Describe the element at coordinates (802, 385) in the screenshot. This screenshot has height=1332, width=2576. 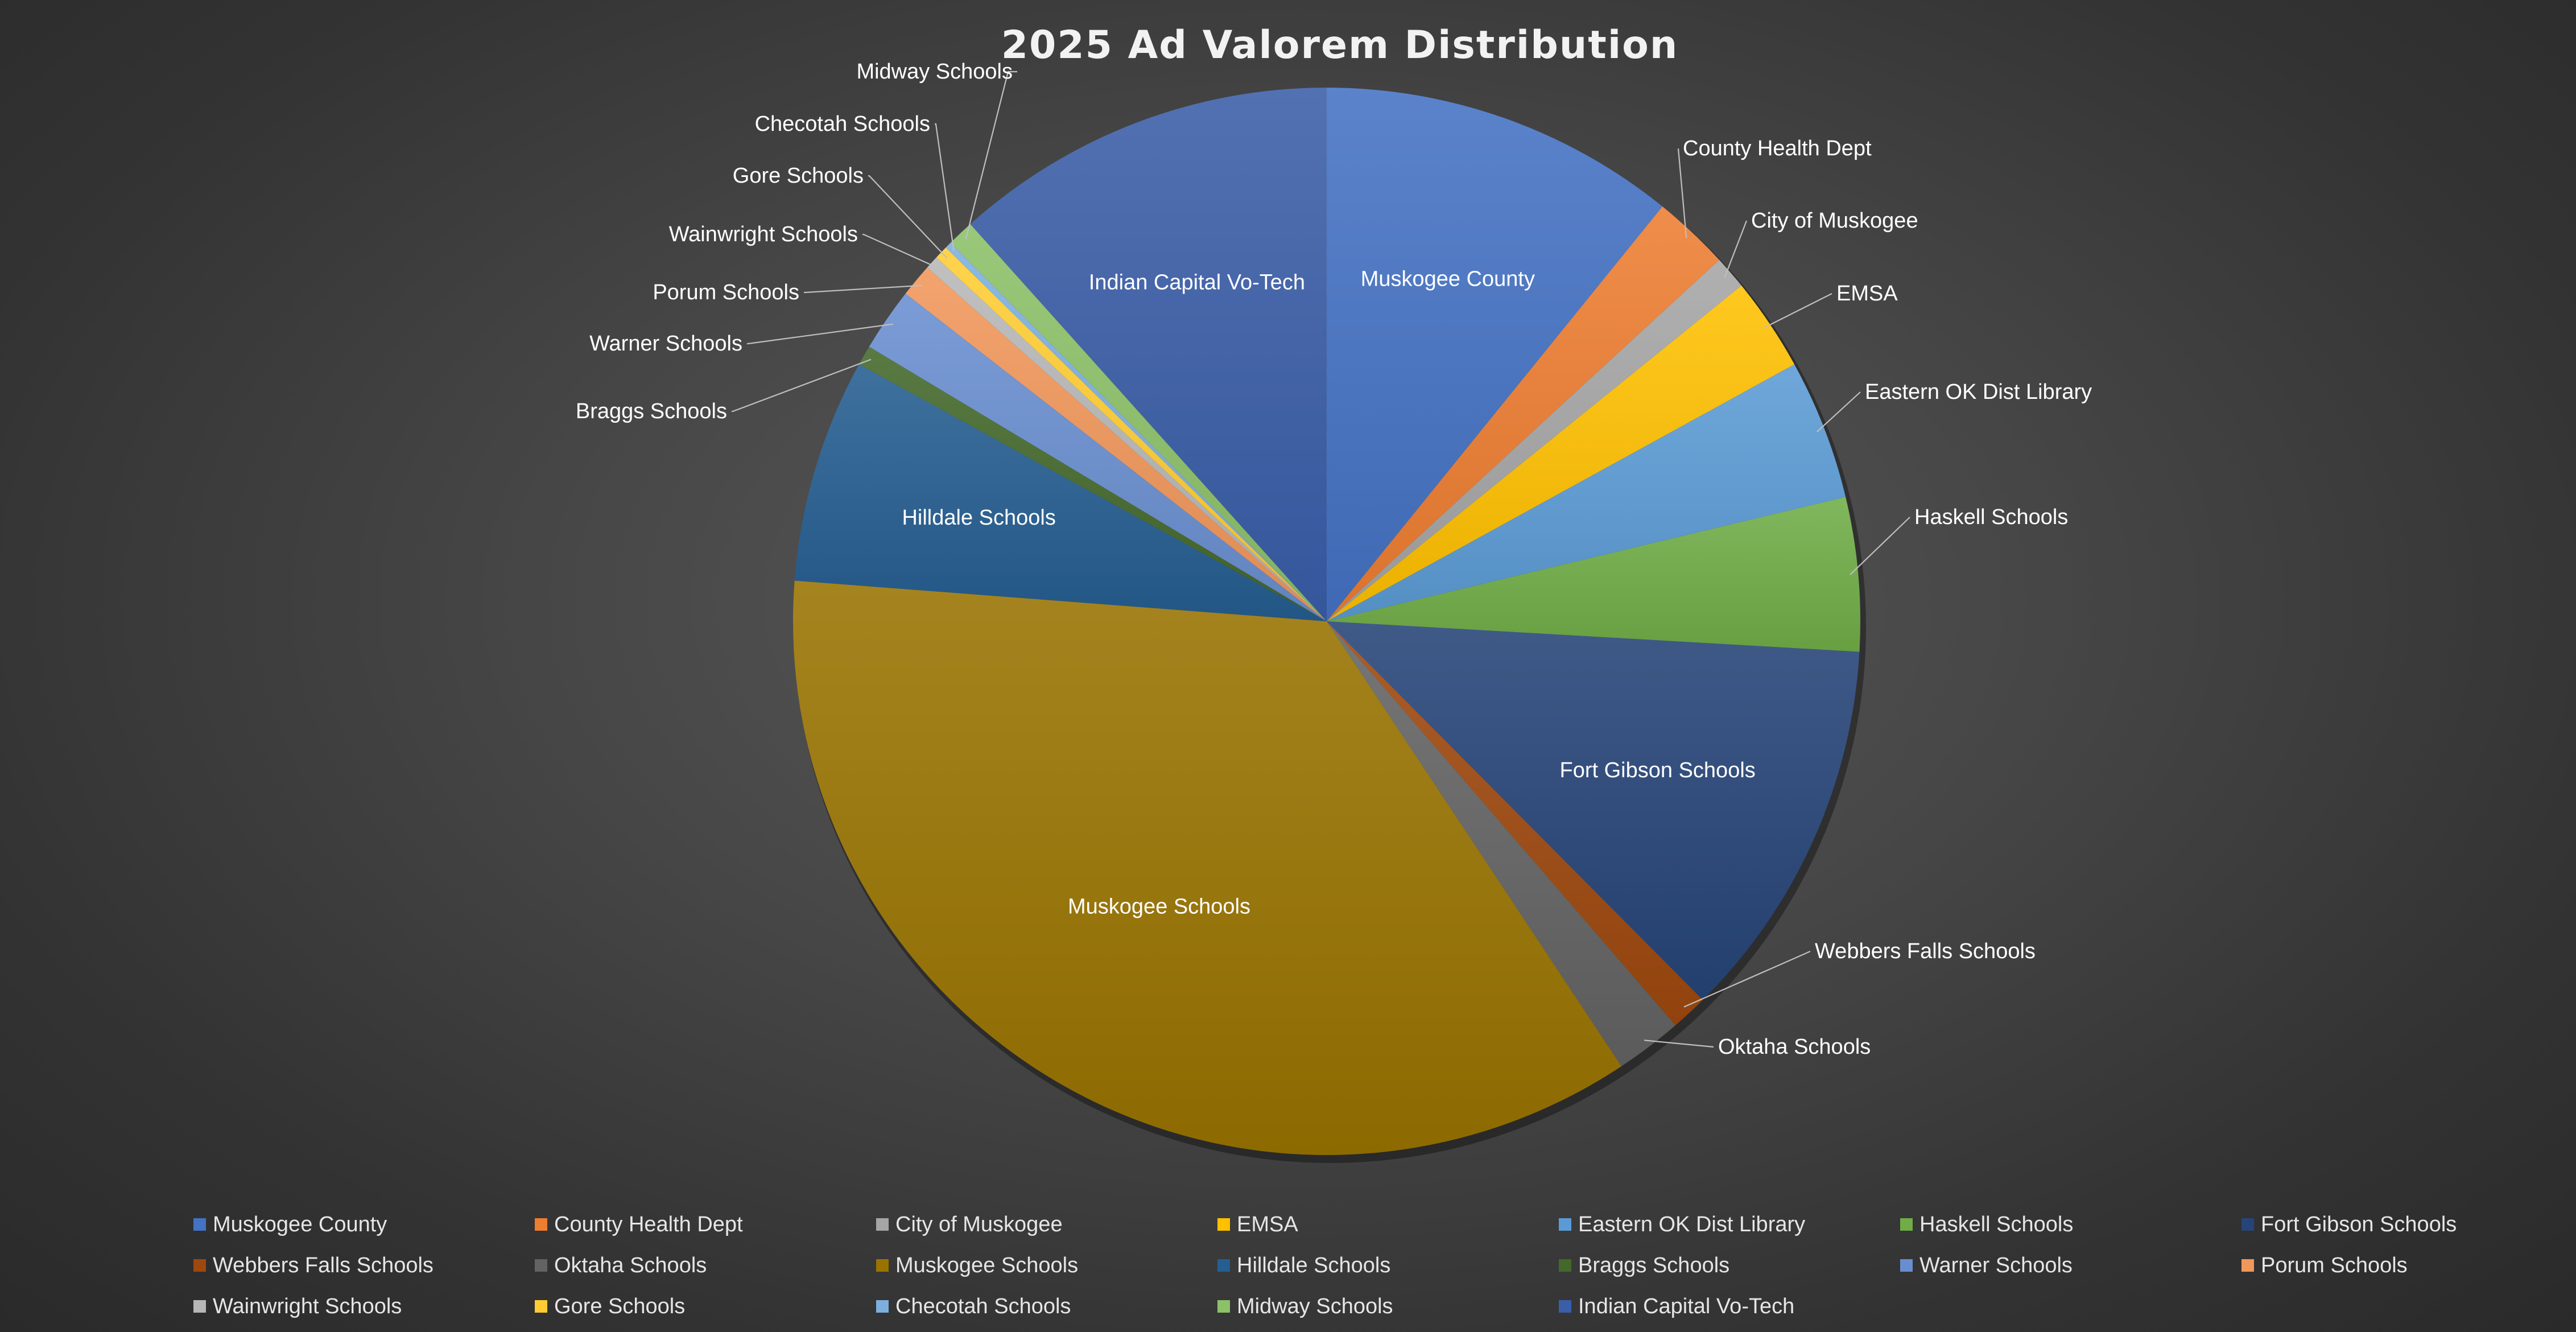
I see `leader-line-braggs-schools` at that location.